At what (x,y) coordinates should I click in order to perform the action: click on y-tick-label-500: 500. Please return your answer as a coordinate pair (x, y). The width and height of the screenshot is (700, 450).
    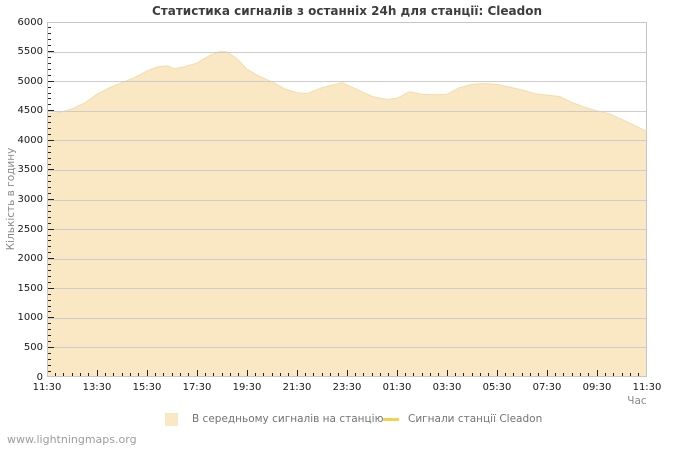
    Looking at the image, I should click on (33, 347).